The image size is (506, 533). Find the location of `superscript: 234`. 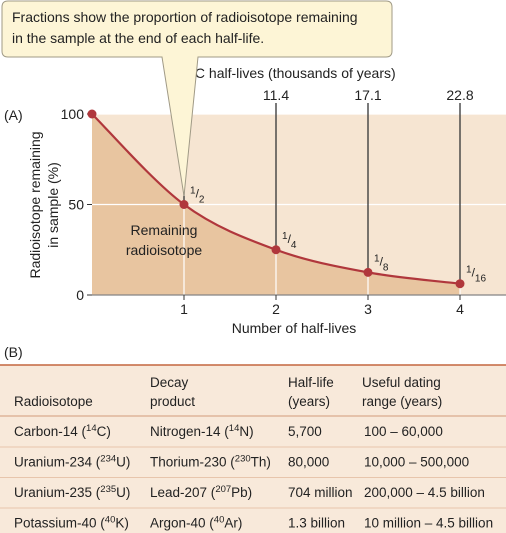

superscript: 234 is located at coordinates (108, 458).